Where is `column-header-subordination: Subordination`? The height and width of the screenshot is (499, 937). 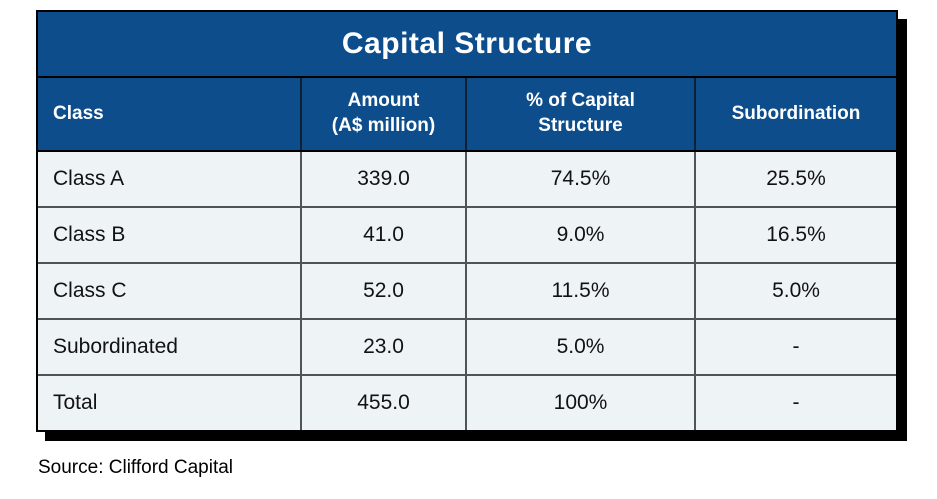
column-header-subordination: Subordination is located at coordinates (795, 115).